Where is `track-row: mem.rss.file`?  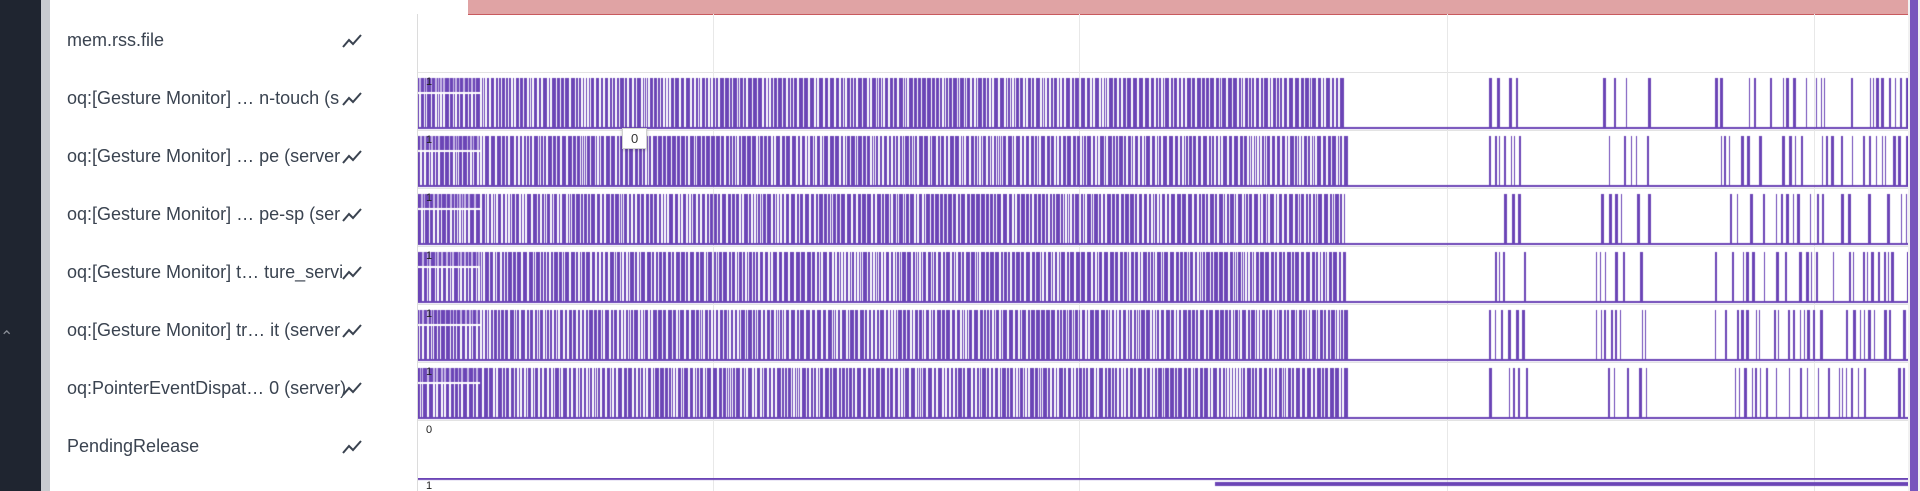 track-row: mem.rss.file is located at coordinates (985, 43).